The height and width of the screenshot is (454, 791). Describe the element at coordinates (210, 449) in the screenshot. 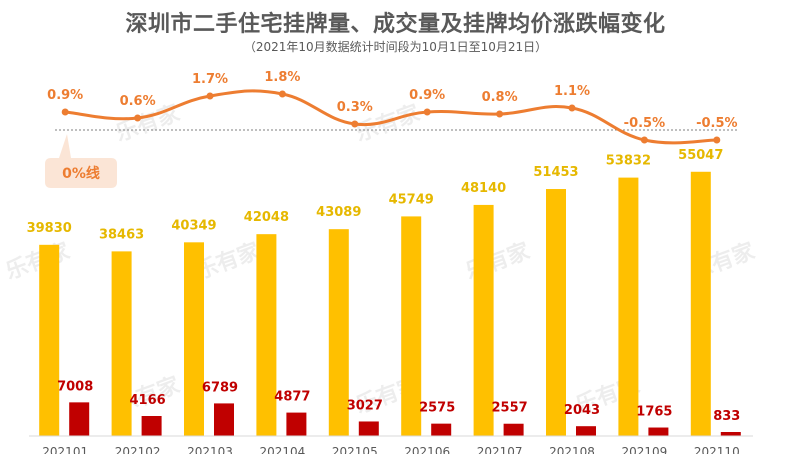

I see `x-tick-label: 202103` at that location.